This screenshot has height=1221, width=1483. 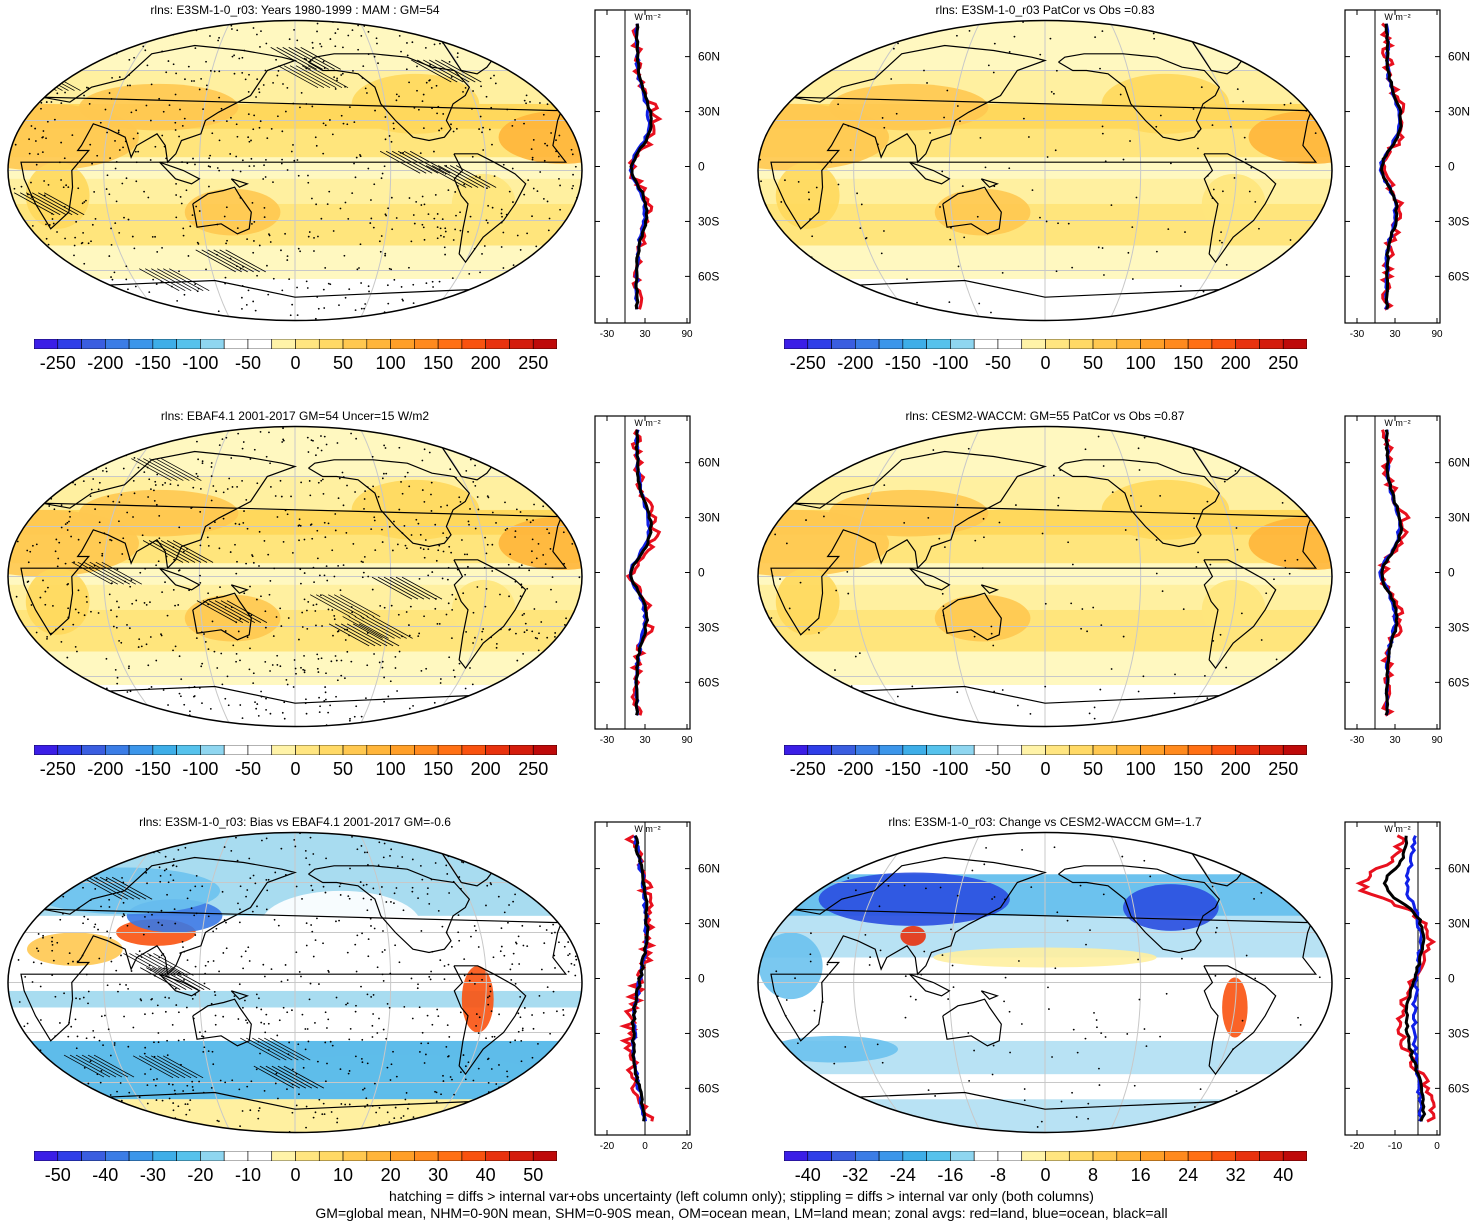 I want to click on zonal-x-tick-label: 20, so click(x=687, y=1146).